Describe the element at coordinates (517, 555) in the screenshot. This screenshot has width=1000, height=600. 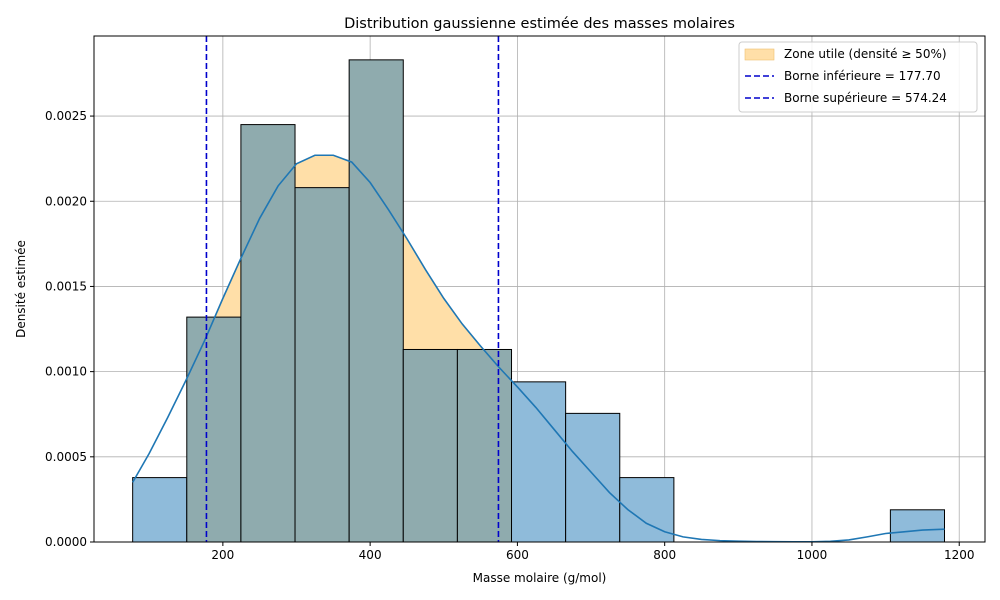
I see `x-tick-label: 600` at that location.